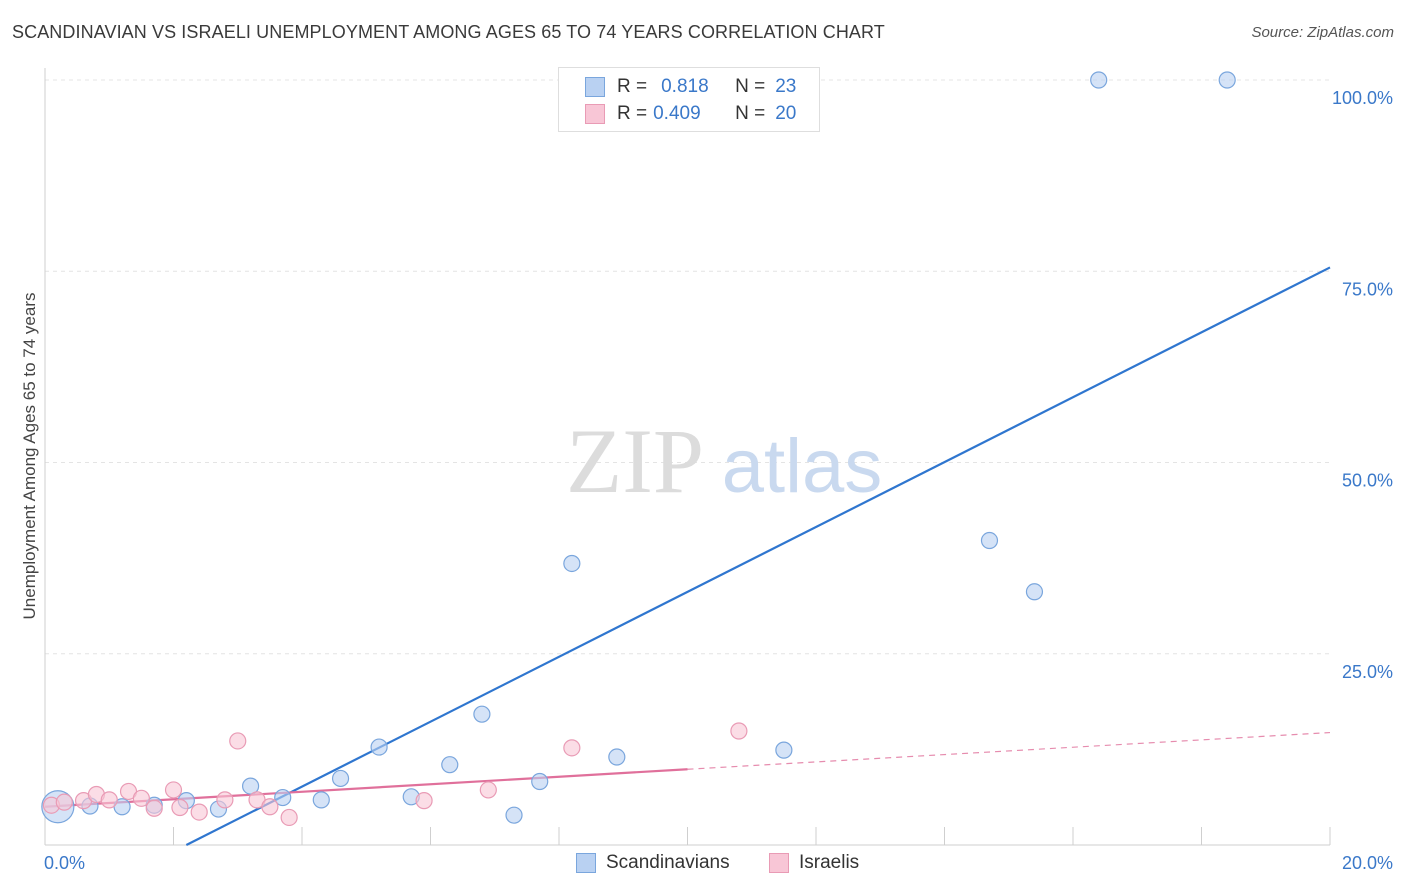 This screenshot has height=892, width=1406. What do you see at coordinates (829, 862) in the screenshot?
I see `legend-label-israelis: Israelis` at bounding box center [829, 862].